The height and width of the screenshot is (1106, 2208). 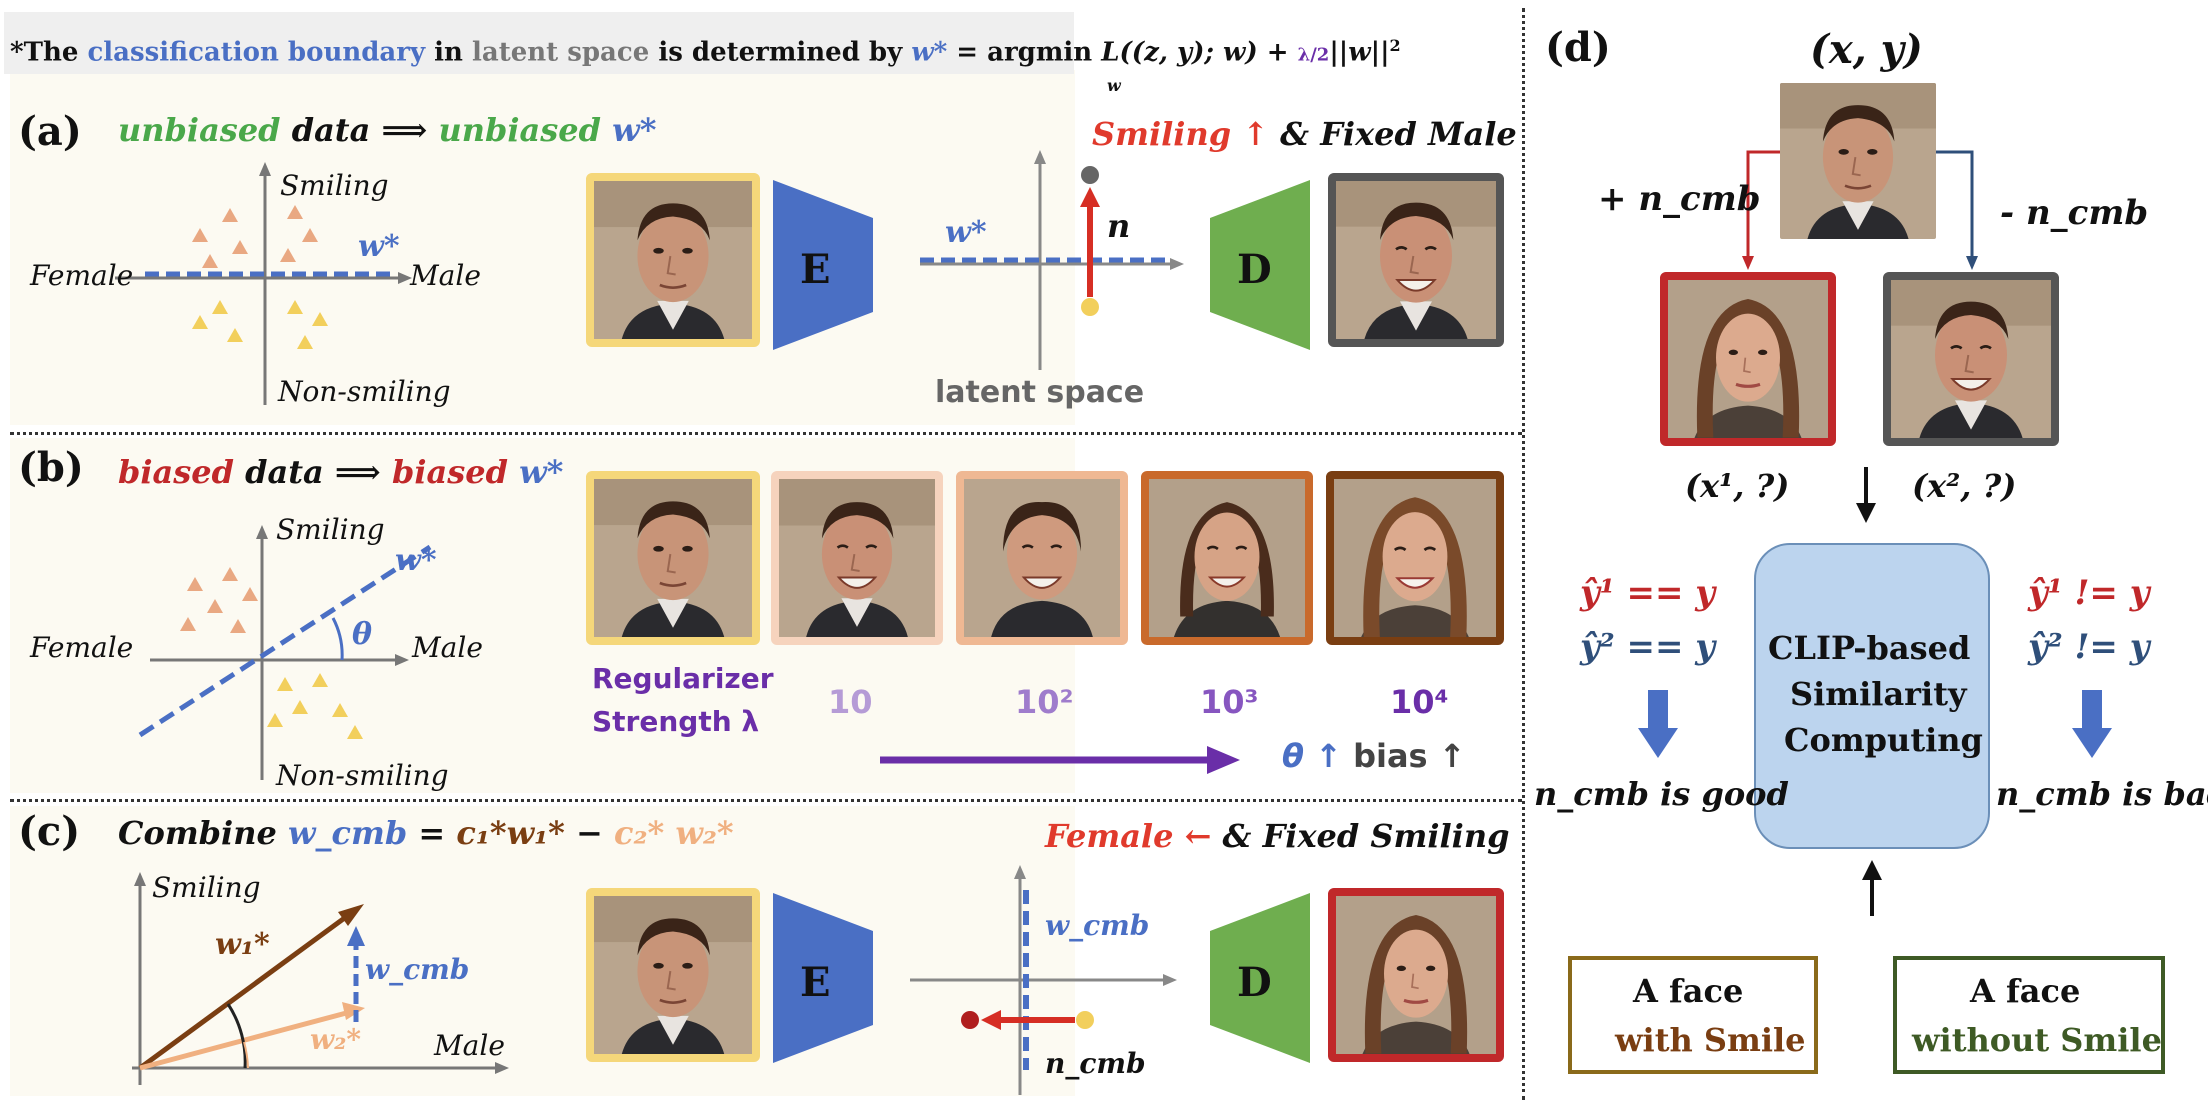 I want to click on divider-ab, so click(x=766, y=433).